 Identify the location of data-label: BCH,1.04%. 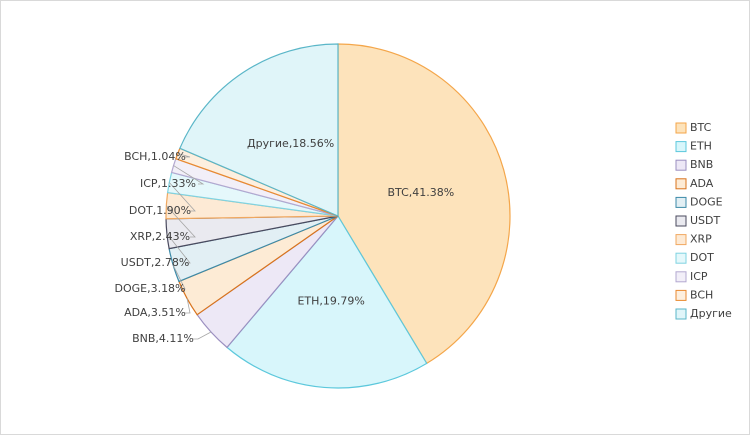
(155, 156).